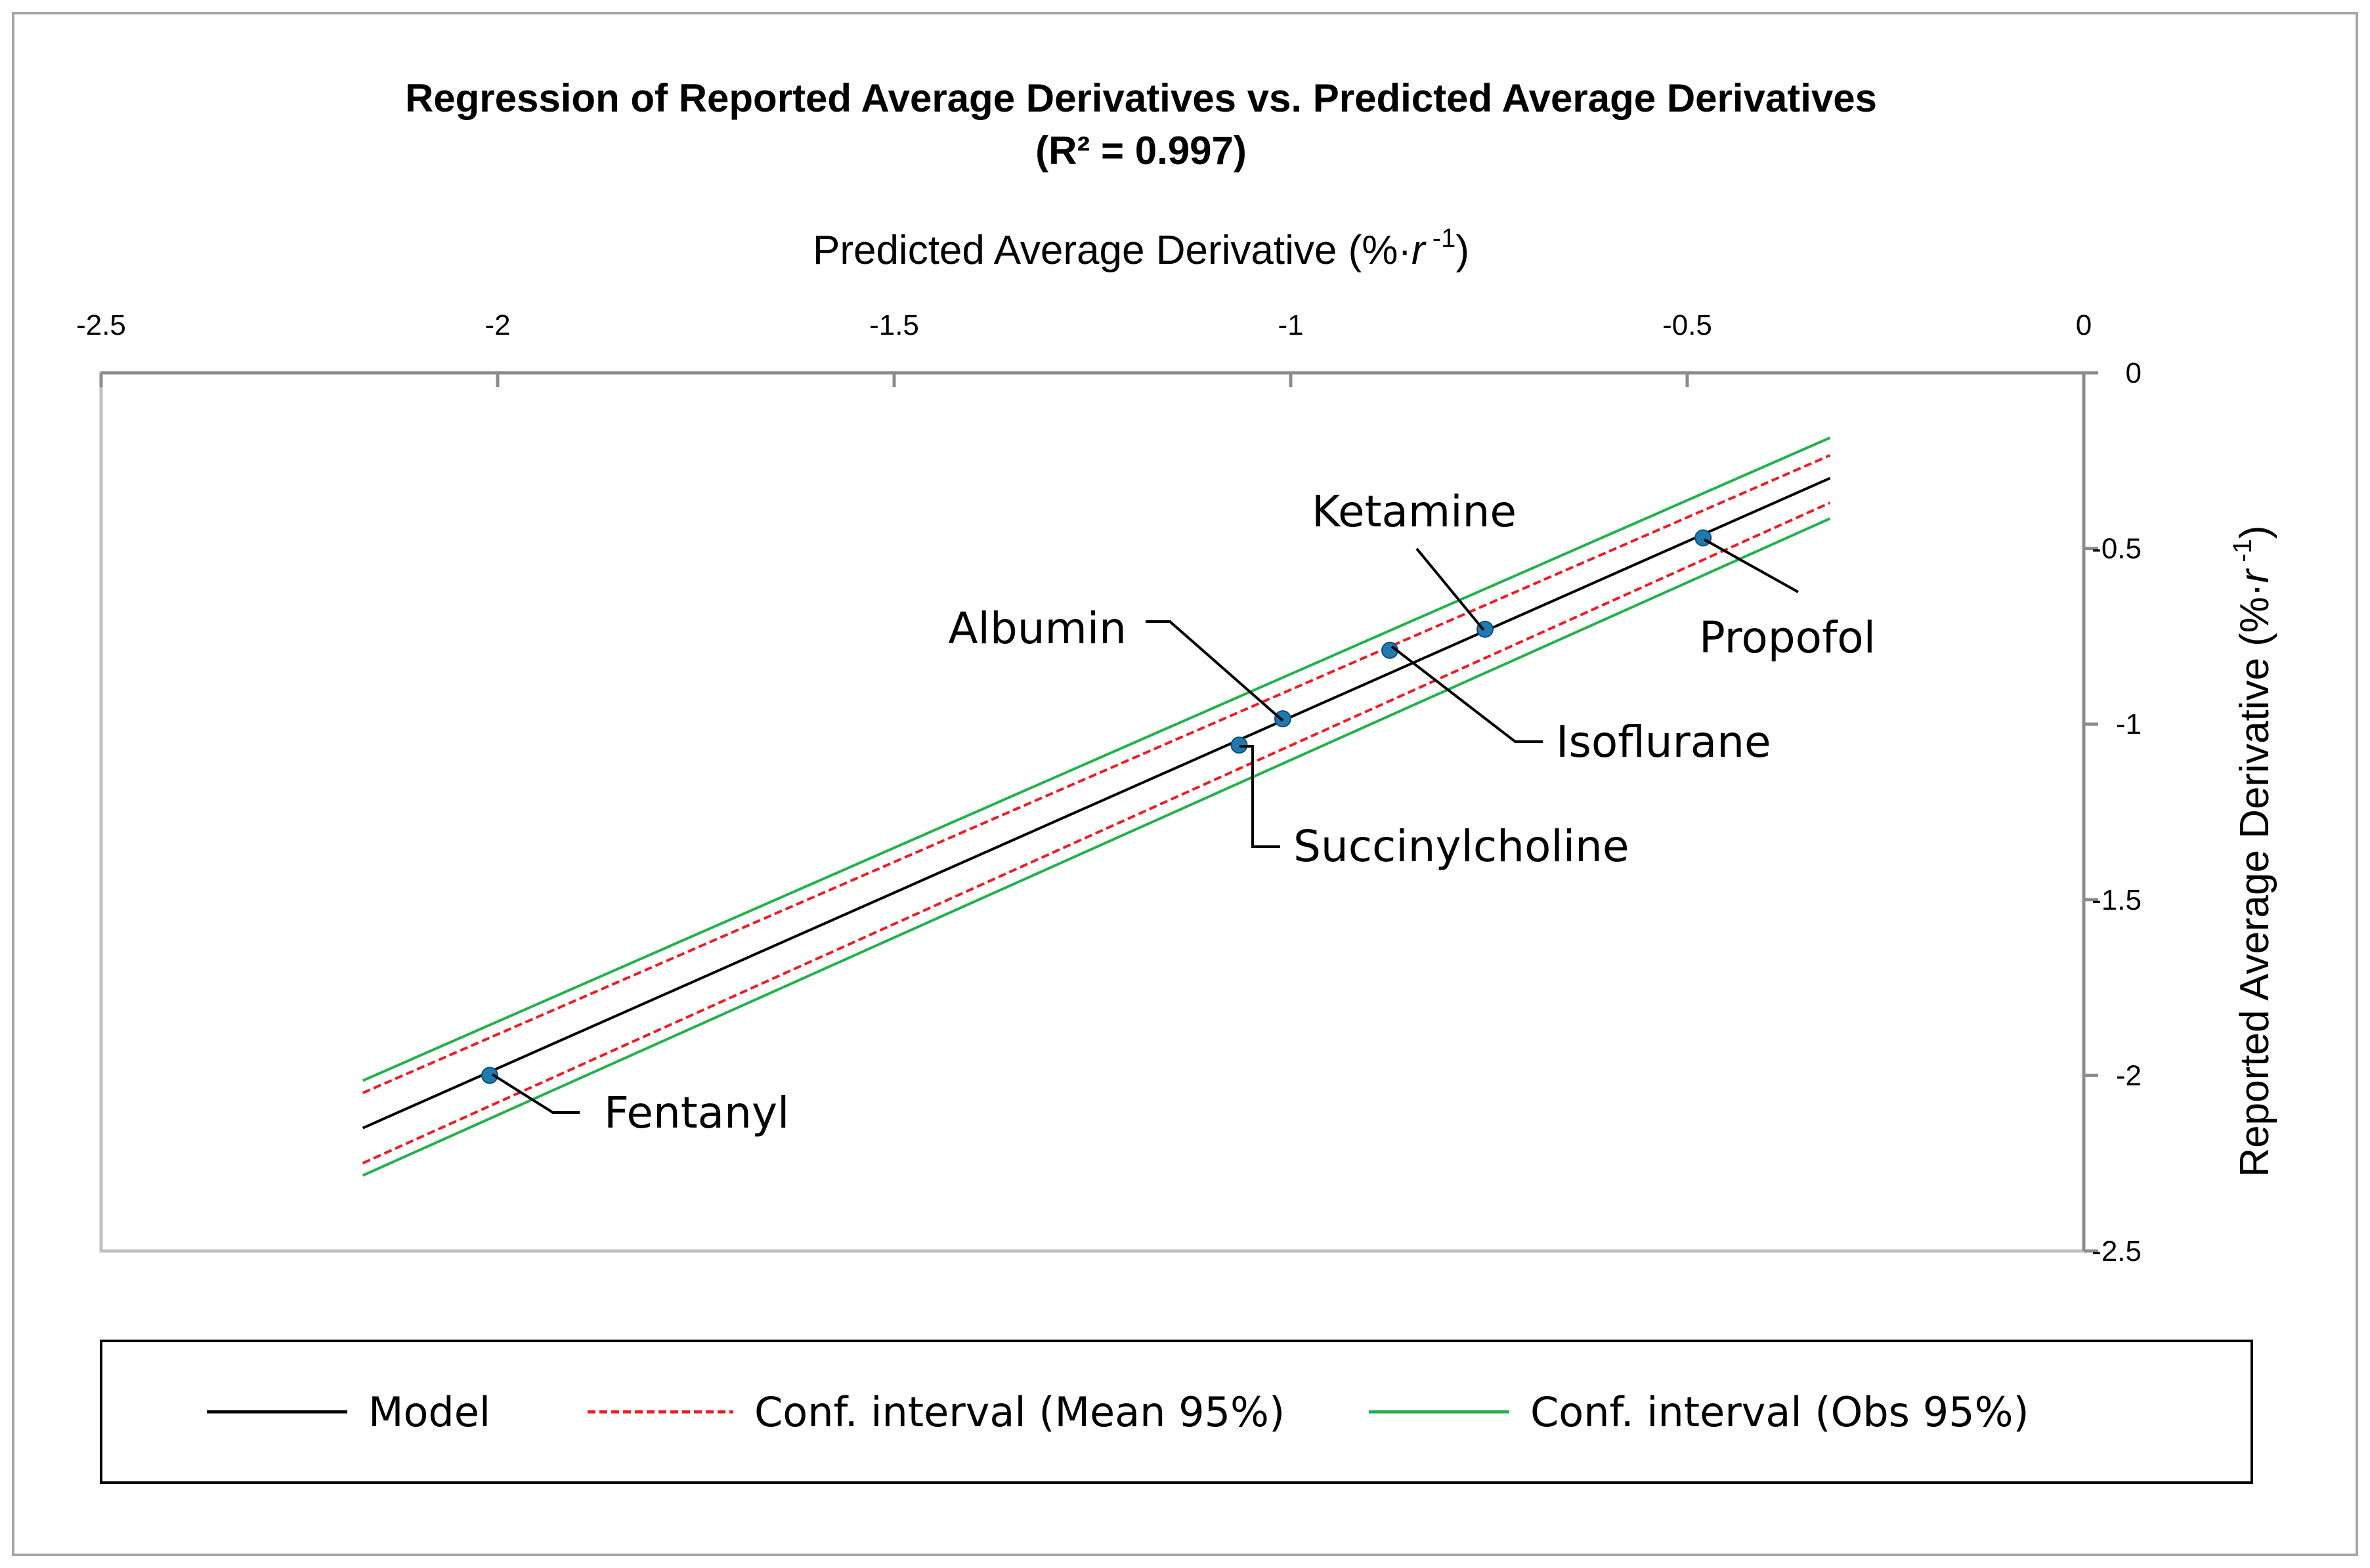 The image size is (2370, 1568). What do you see at coordinates (429, 1412) in the screenshot?
I see `legend-label-model: Model` at bounding box center [429, 1412].